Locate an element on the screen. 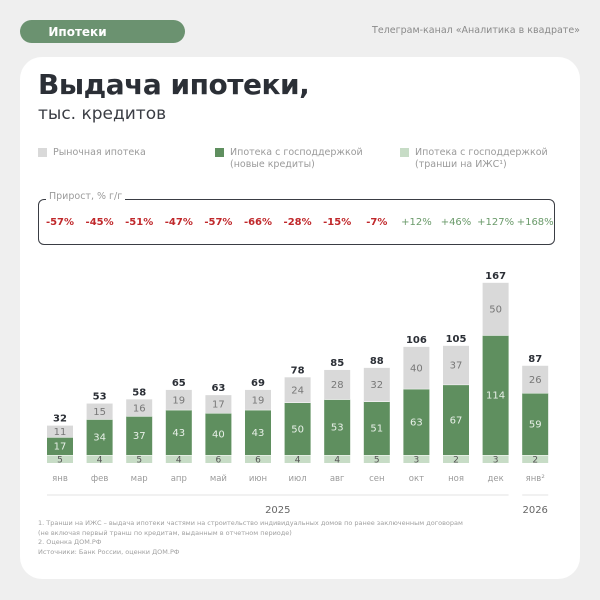  bar-segment-market-label: 50 is located at coordinates (495, 310).